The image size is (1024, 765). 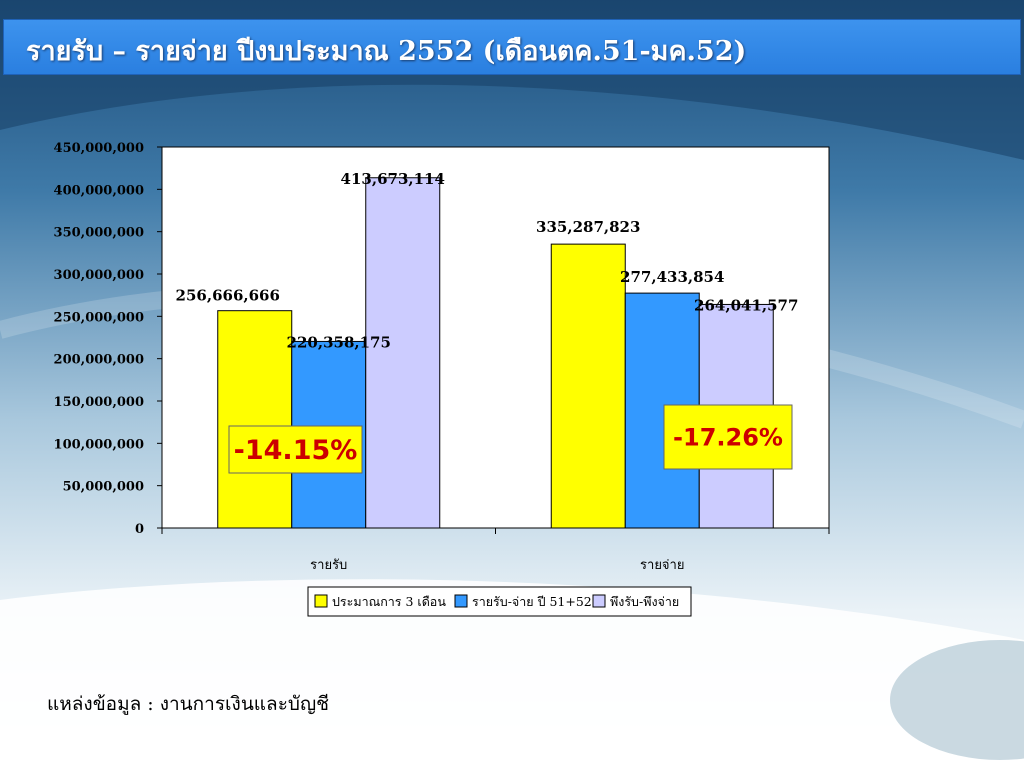 What do you see at coordinates (103, 487) in the screenshot?
I see `y-tick-label: 50,000,000` at bounding box center [103, 487].